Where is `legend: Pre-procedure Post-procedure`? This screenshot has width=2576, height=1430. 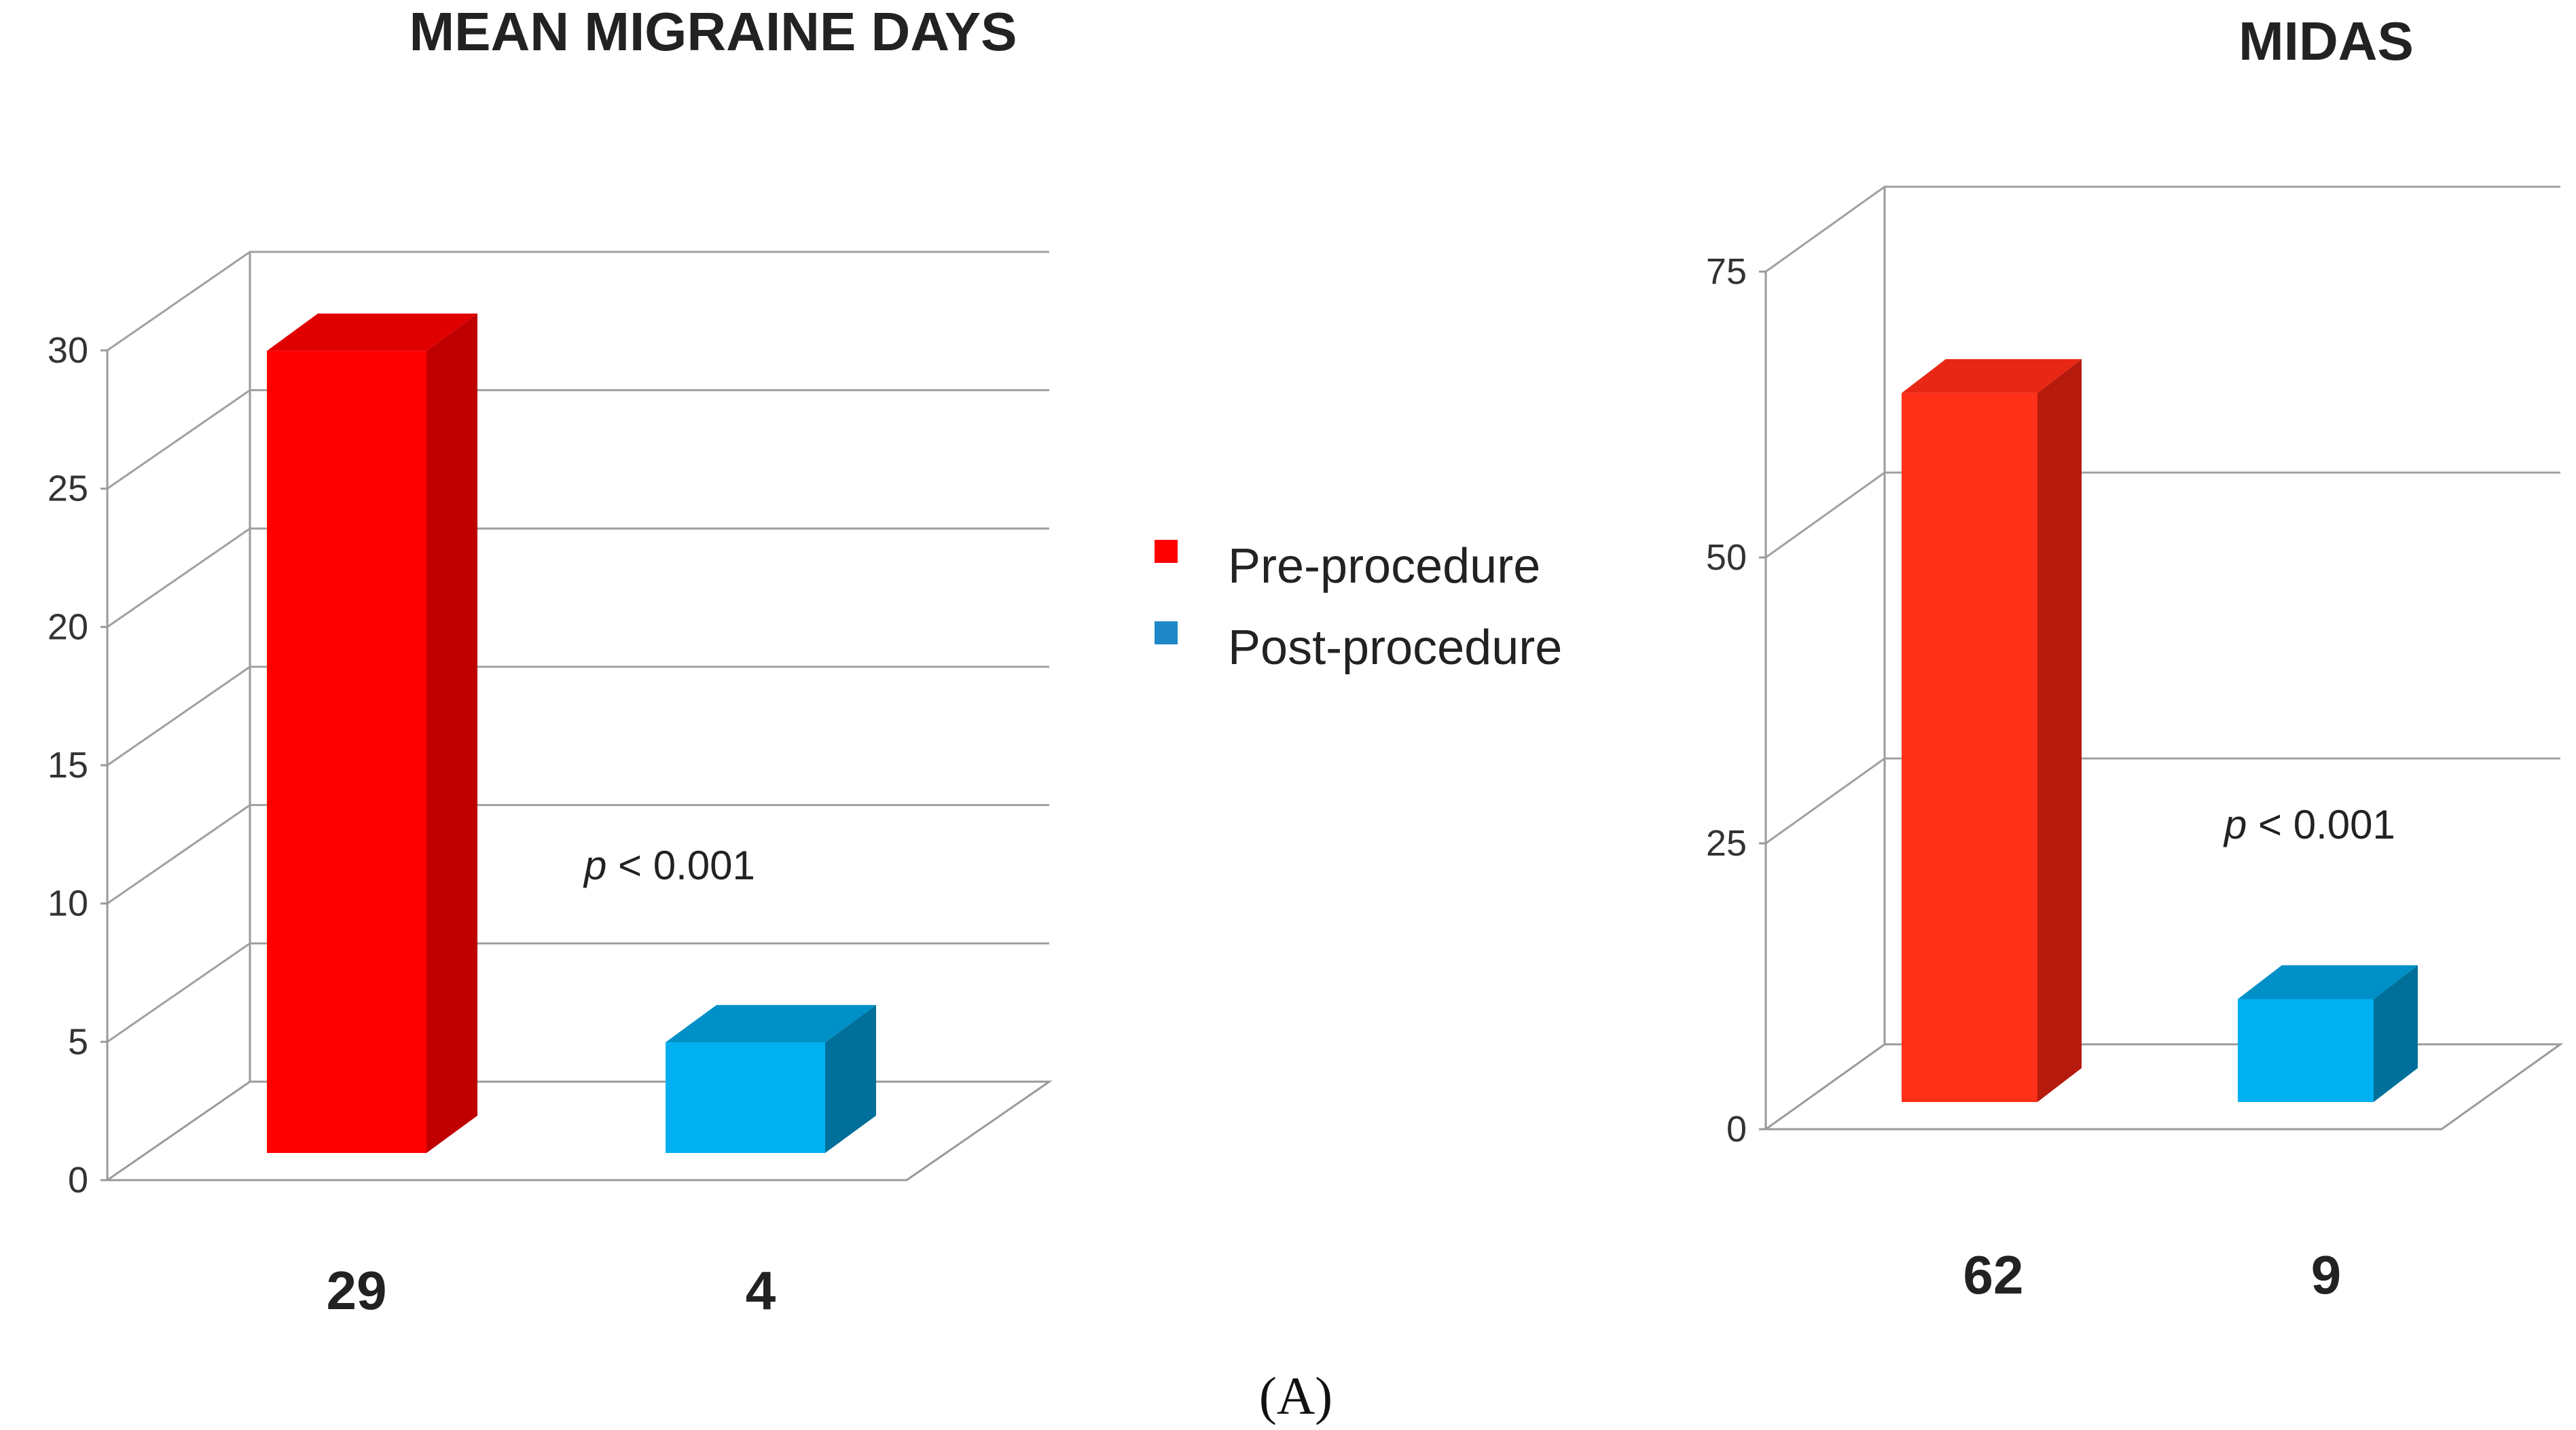 legend: Pre-procedure Post-procedure is located at coordinates (1358, 607).